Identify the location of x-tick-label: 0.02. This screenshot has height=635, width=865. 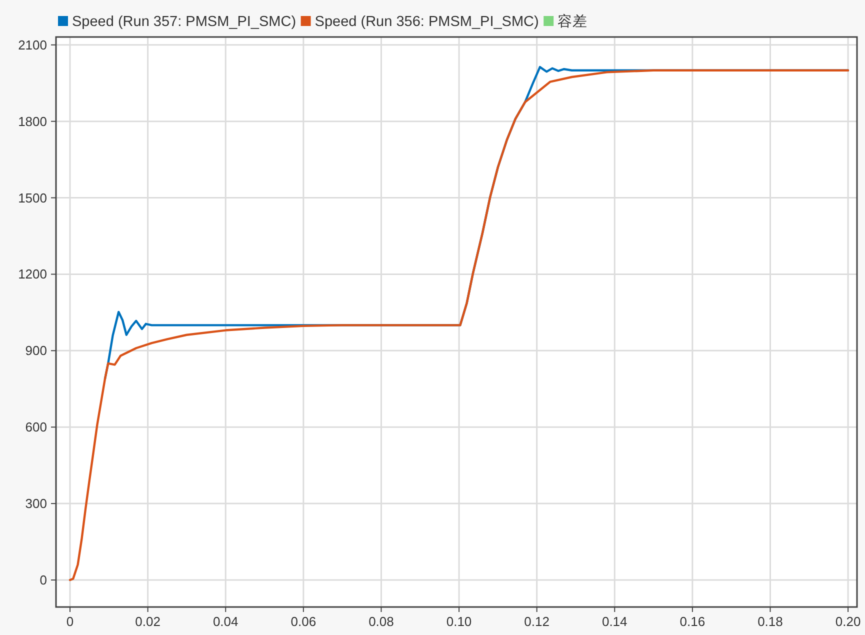
(147, 621).